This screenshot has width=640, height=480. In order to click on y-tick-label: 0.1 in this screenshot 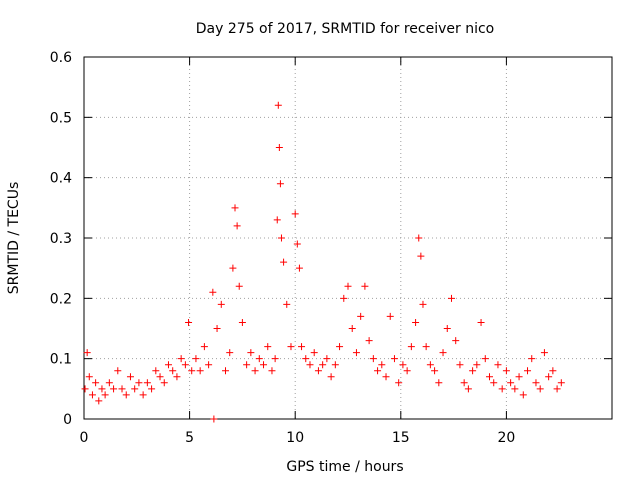, I will do `click(61, 360)`.